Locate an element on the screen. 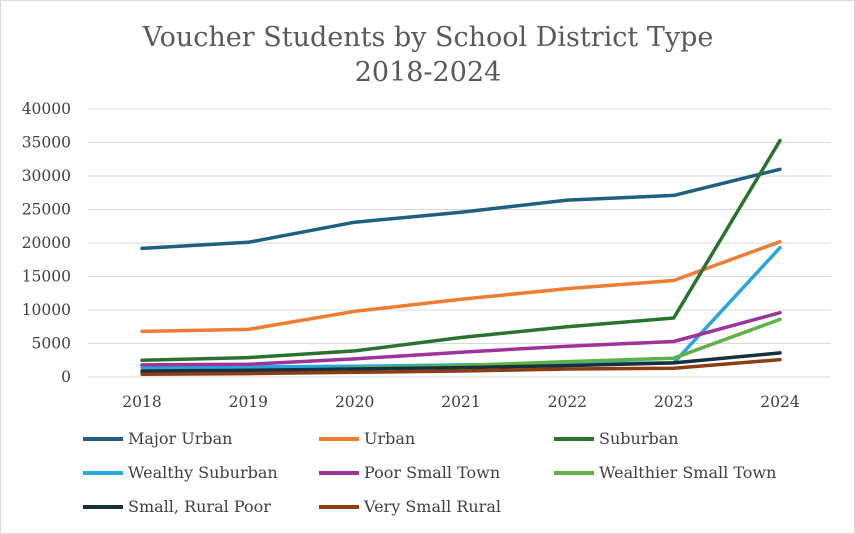 Image resolution: width=855 pixels, height=534 pixels. x-tick-label: 2021 is located at coordinates (460, 402).